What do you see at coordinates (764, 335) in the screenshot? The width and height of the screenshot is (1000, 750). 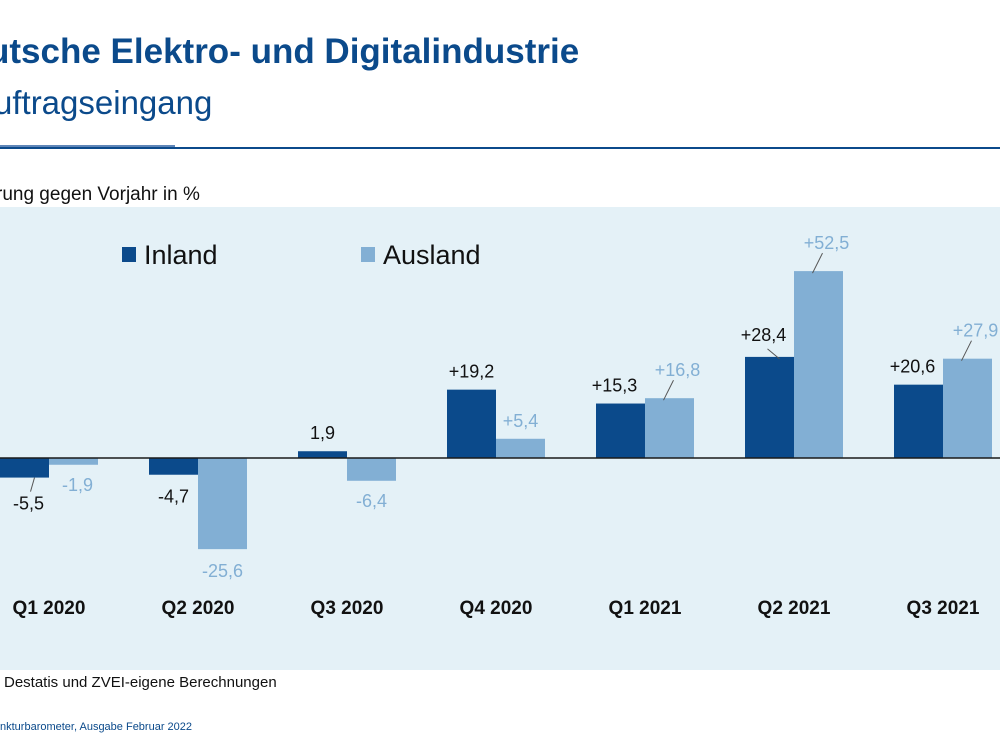 I see `data-label-inland-5: +28,4` at bounding box center [764, 335].